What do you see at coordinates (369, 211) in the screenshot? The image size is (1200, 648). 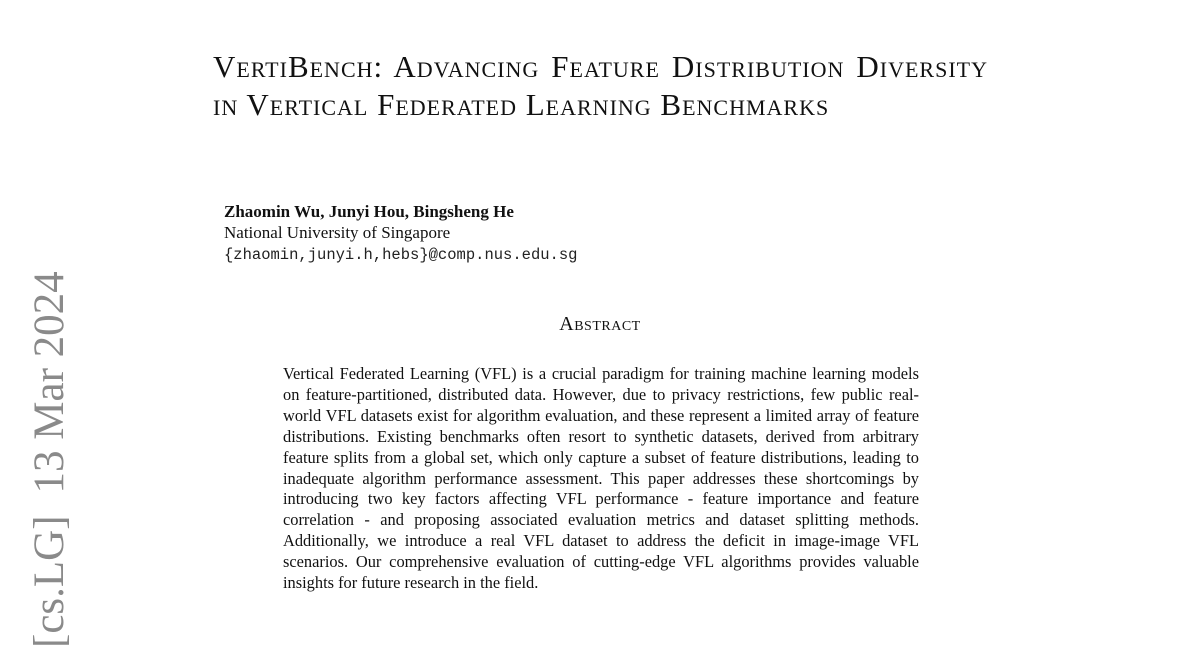 I see `author-list: Zhaomin Wu, Junyi Hou, Bingsheng He` at bounding box center [369, 211].